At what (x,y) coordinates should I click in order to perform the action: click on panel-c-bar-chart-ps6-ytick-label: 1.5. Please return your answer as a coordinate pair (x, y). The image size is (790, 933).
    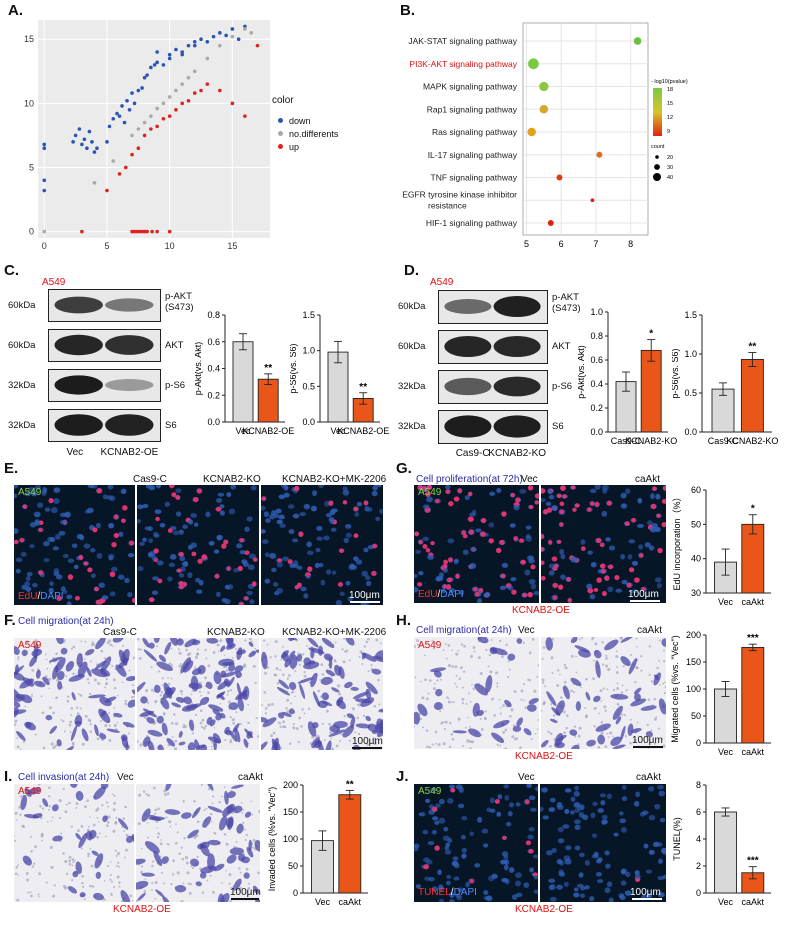
    Looking at the image, I should click on (308, 315).